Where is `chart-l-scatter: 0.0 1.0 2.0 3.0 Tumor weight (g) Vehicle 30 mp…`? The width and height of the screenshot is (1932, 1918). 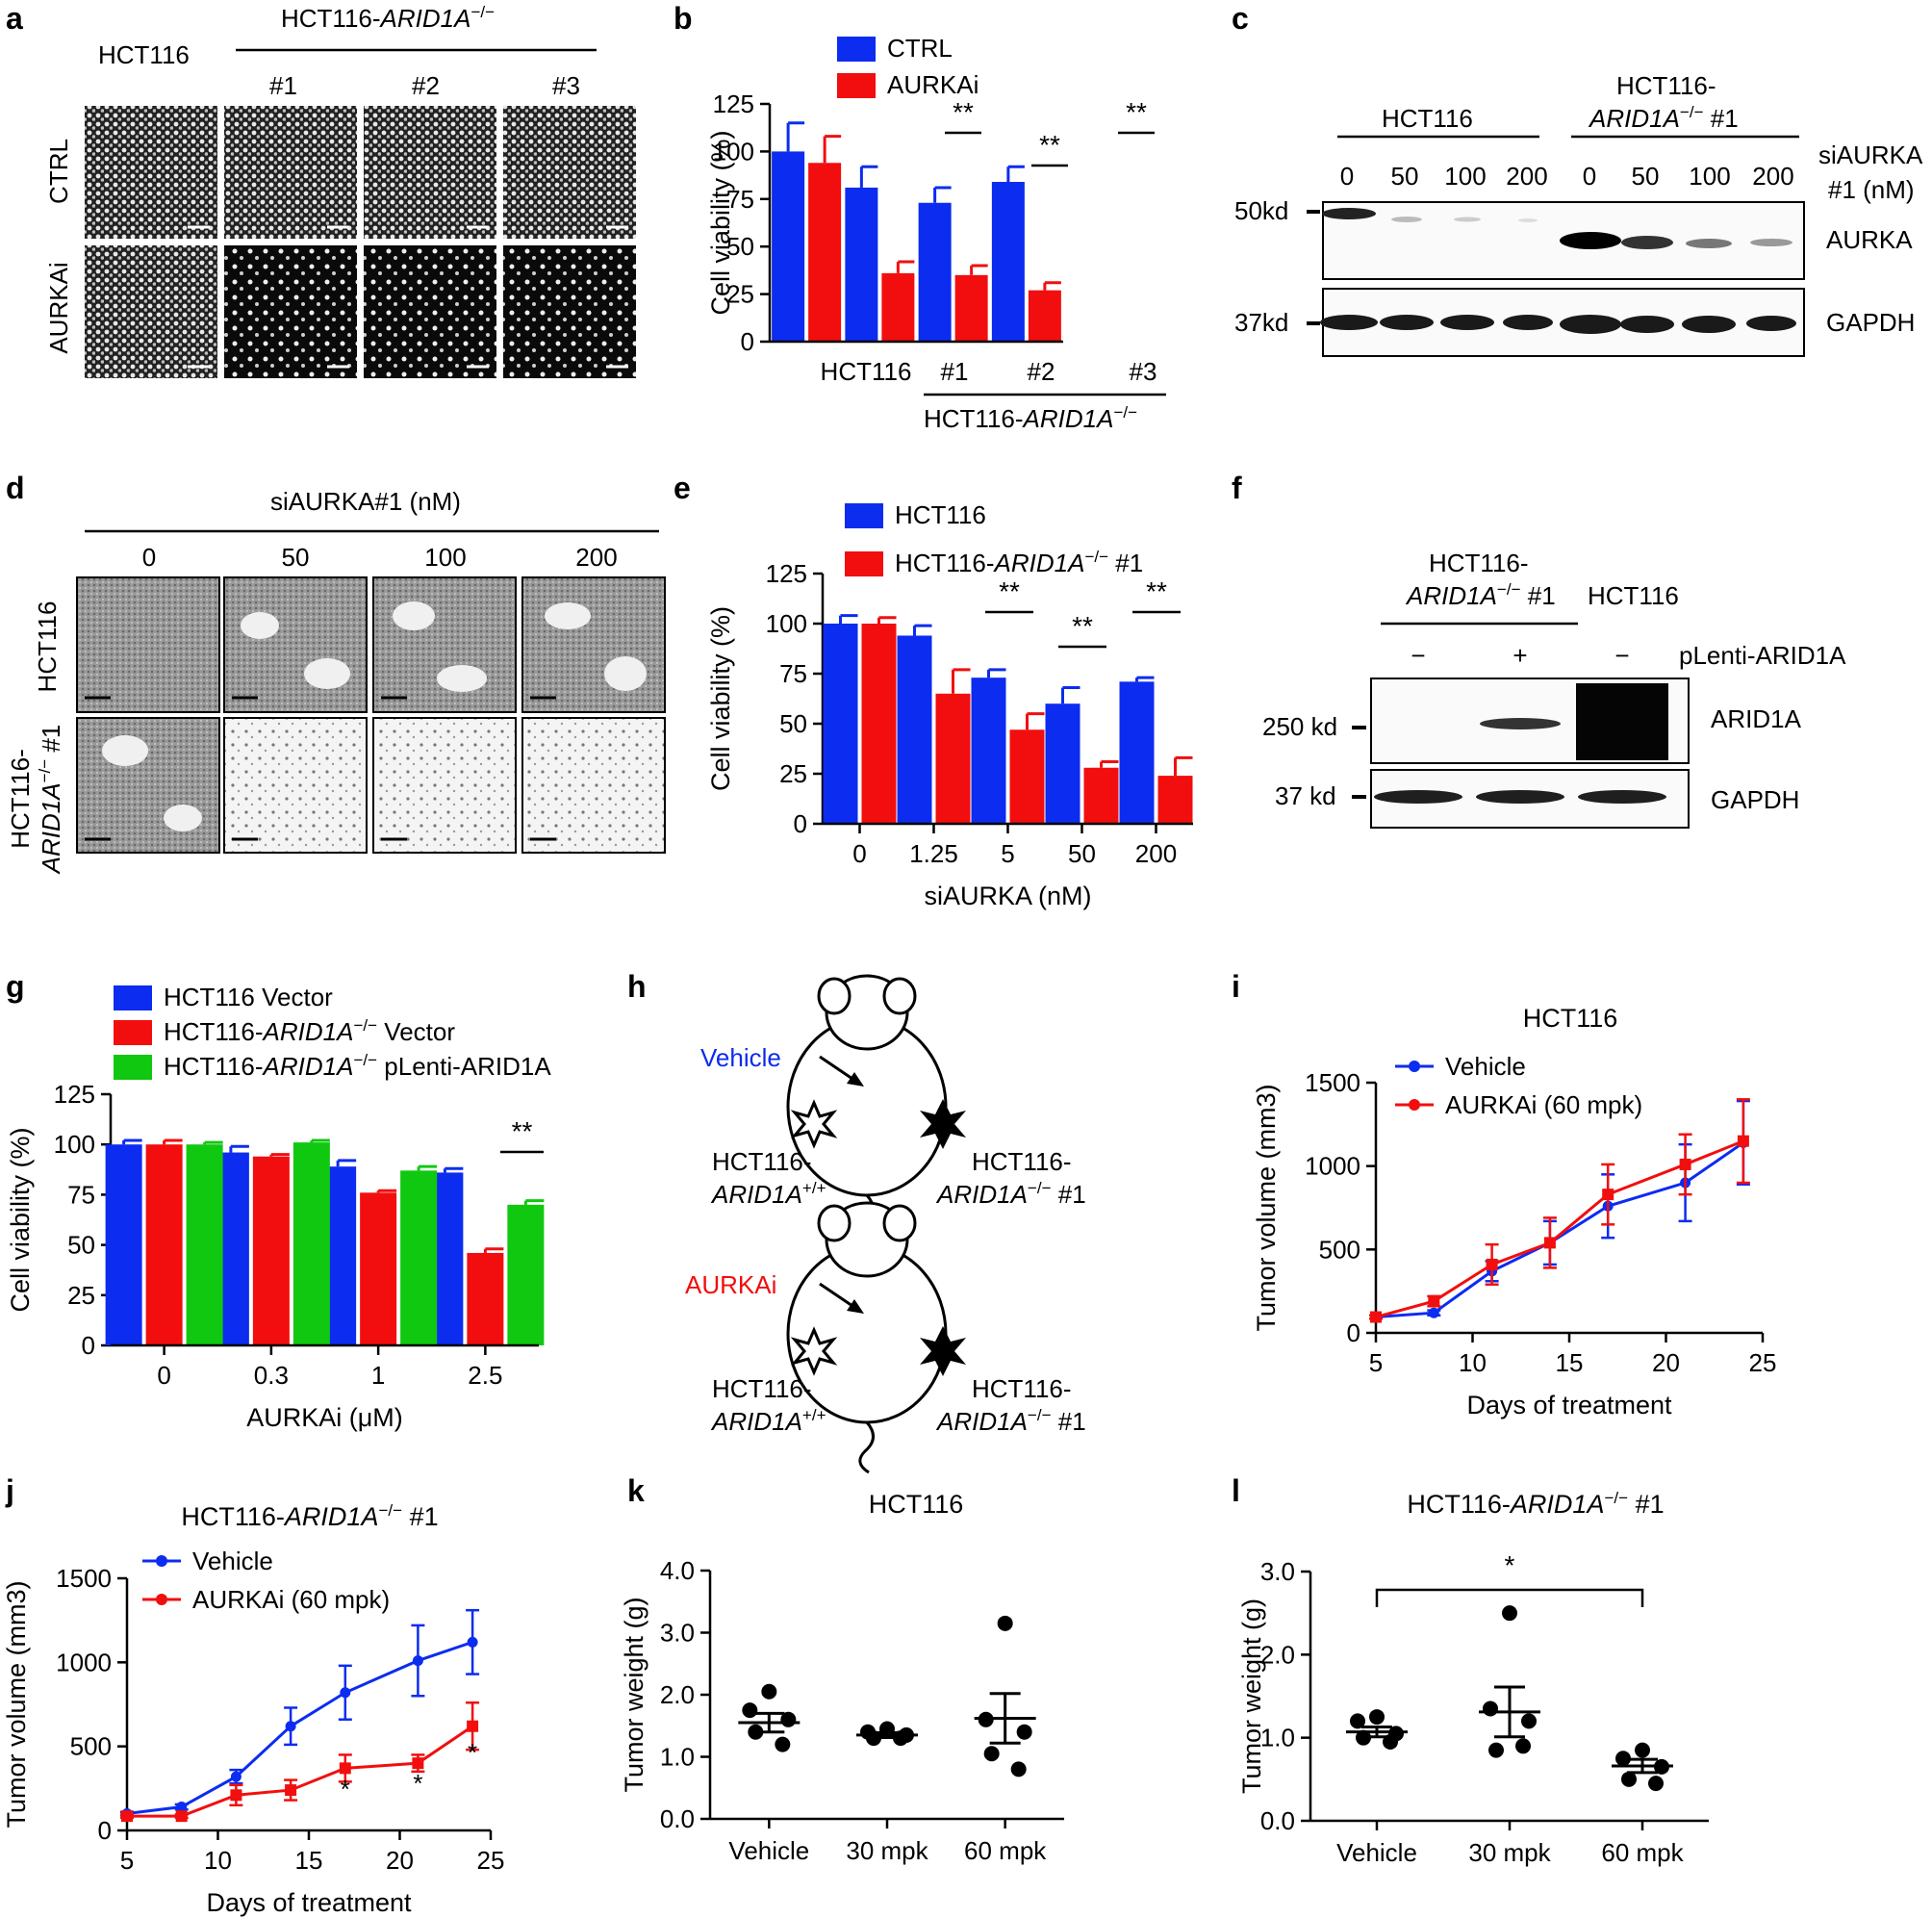
chart-l-scatter: 0.0 1.0 2.0 3.0 Tumor weight (g) Vehicle 30 mp… is located at coordinates (1473, 1678).